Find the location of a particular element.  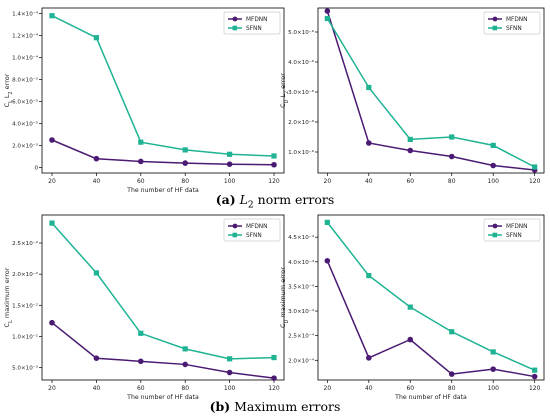

caption-b: (b) Maximum errors is located at coordinates (275, 406).